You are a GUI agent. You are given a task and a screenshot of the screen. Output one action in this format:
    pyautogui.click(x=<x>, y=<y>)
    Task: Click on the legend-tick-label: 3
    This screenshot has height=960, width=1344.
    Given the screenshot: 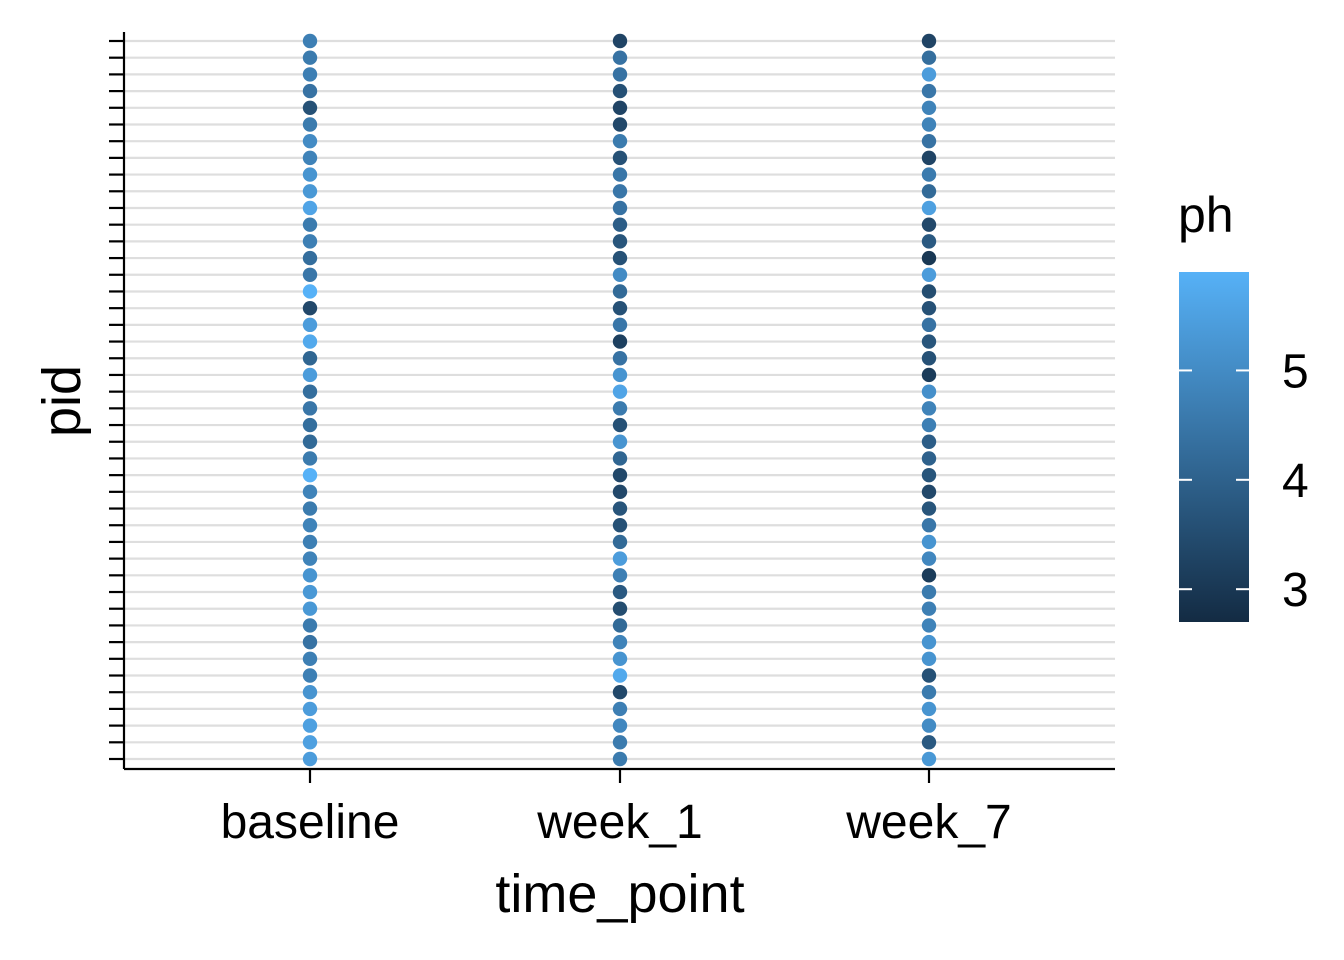 What is the action you would take?
    pyautogui.click(x=1295, y=590)
    